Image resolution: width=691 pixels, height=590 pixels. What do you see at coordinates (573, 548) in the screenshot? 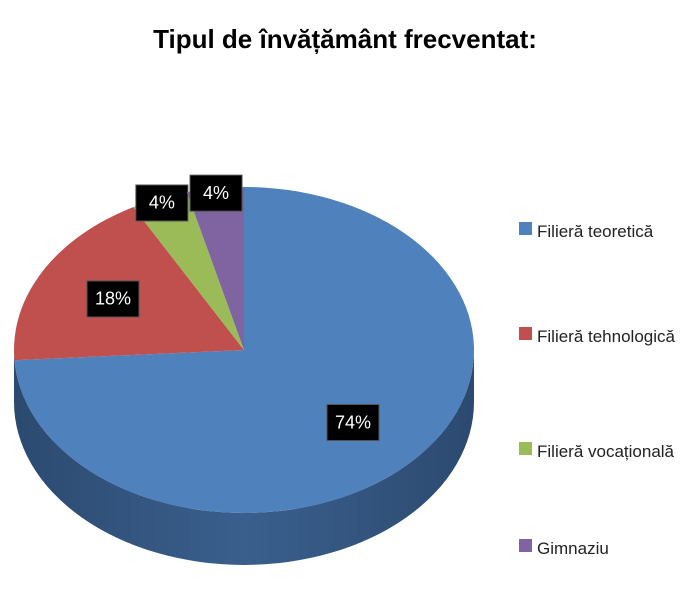
I see `legend-label: Gimnaziu` at bounding box center [573, 548].